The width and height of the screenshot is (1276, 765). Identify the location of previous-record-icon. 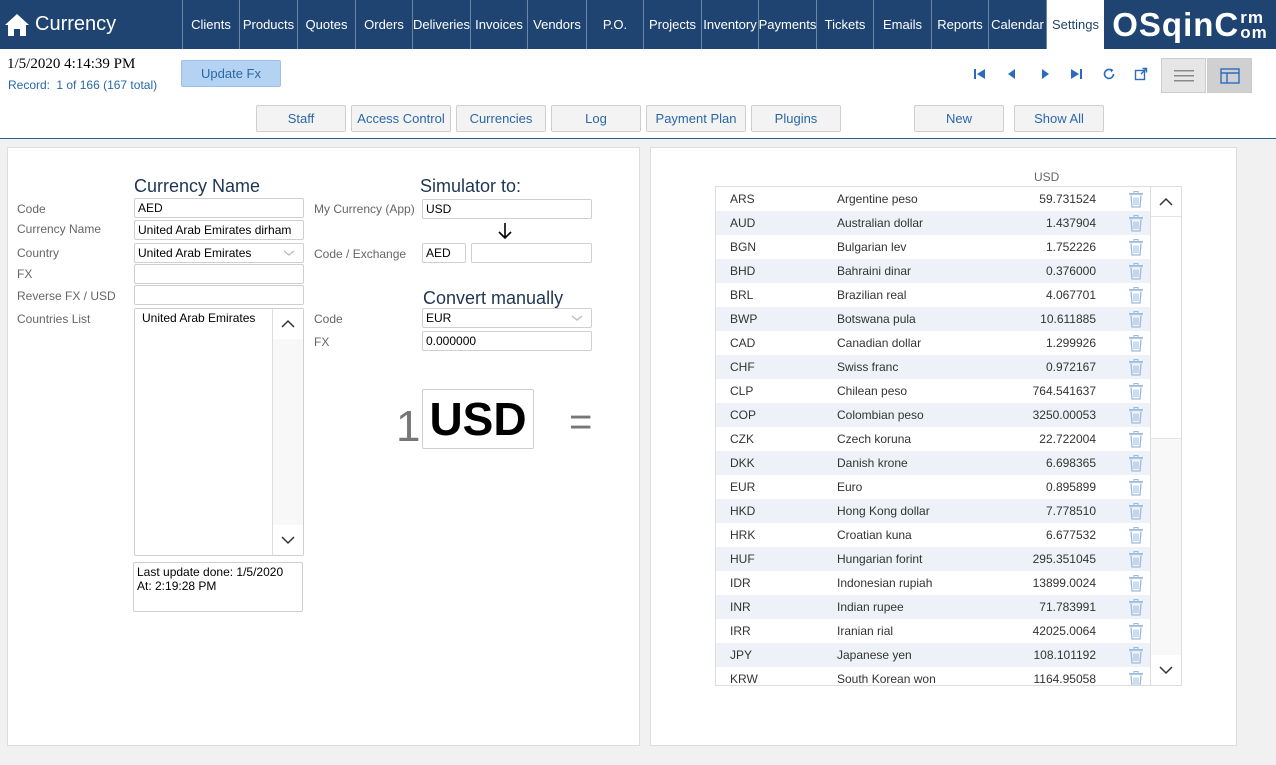
(1012, 74).